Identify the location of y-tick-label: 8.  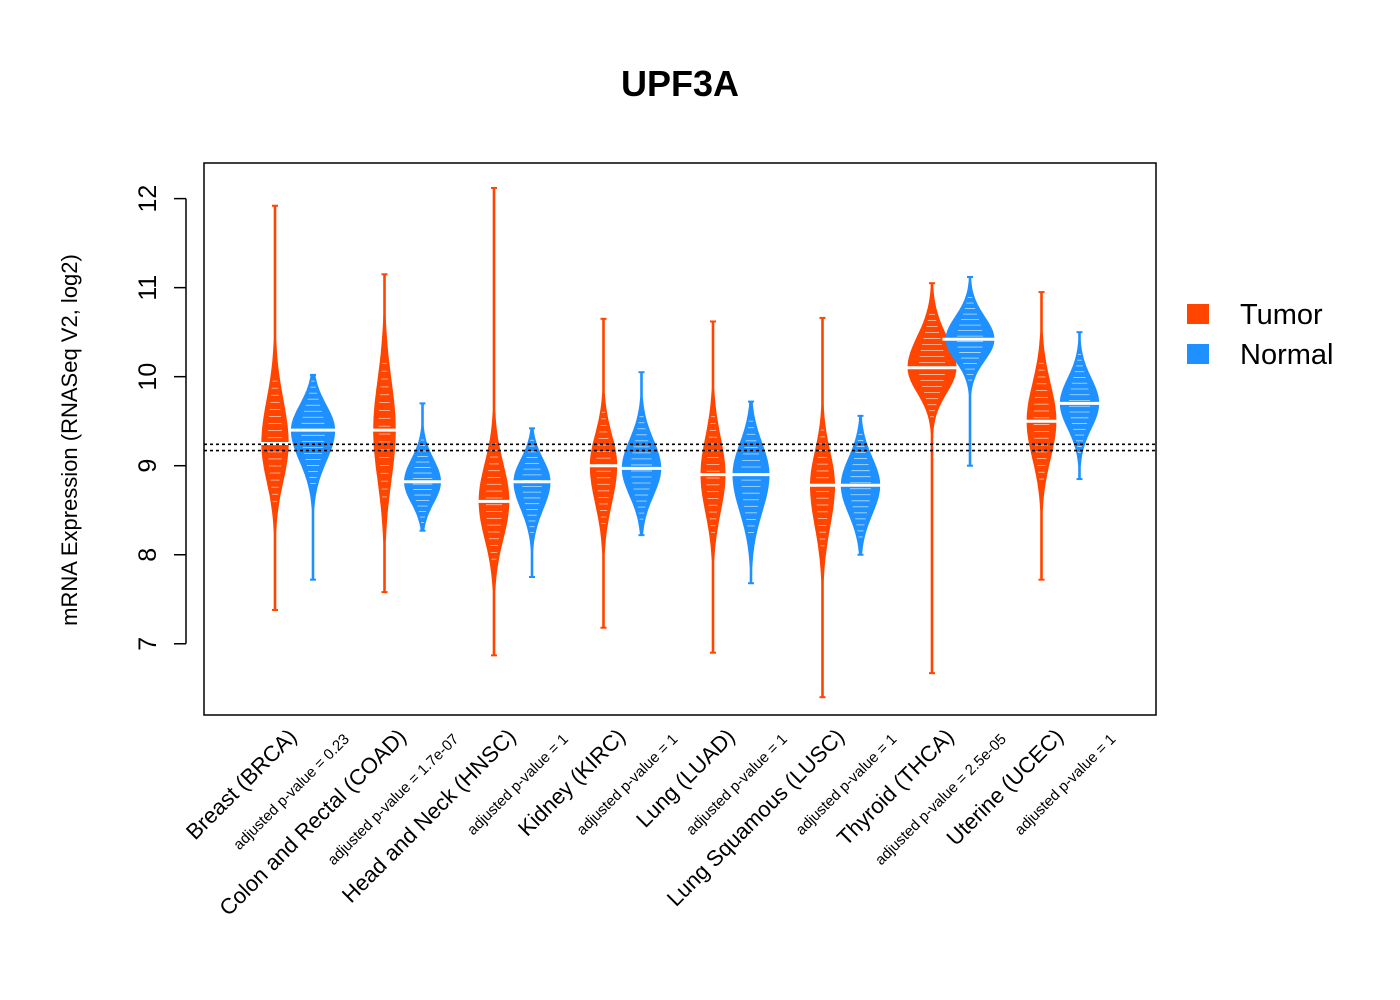
(148, 555).